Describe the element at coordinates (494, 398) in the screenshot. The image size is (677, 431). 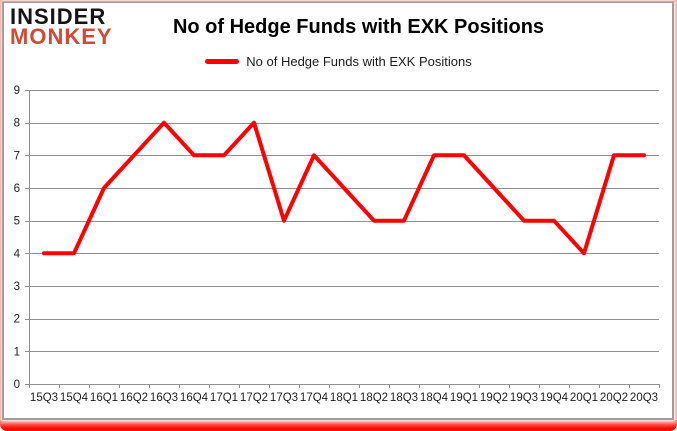
I see `svg-text: 19Q2` at that location.